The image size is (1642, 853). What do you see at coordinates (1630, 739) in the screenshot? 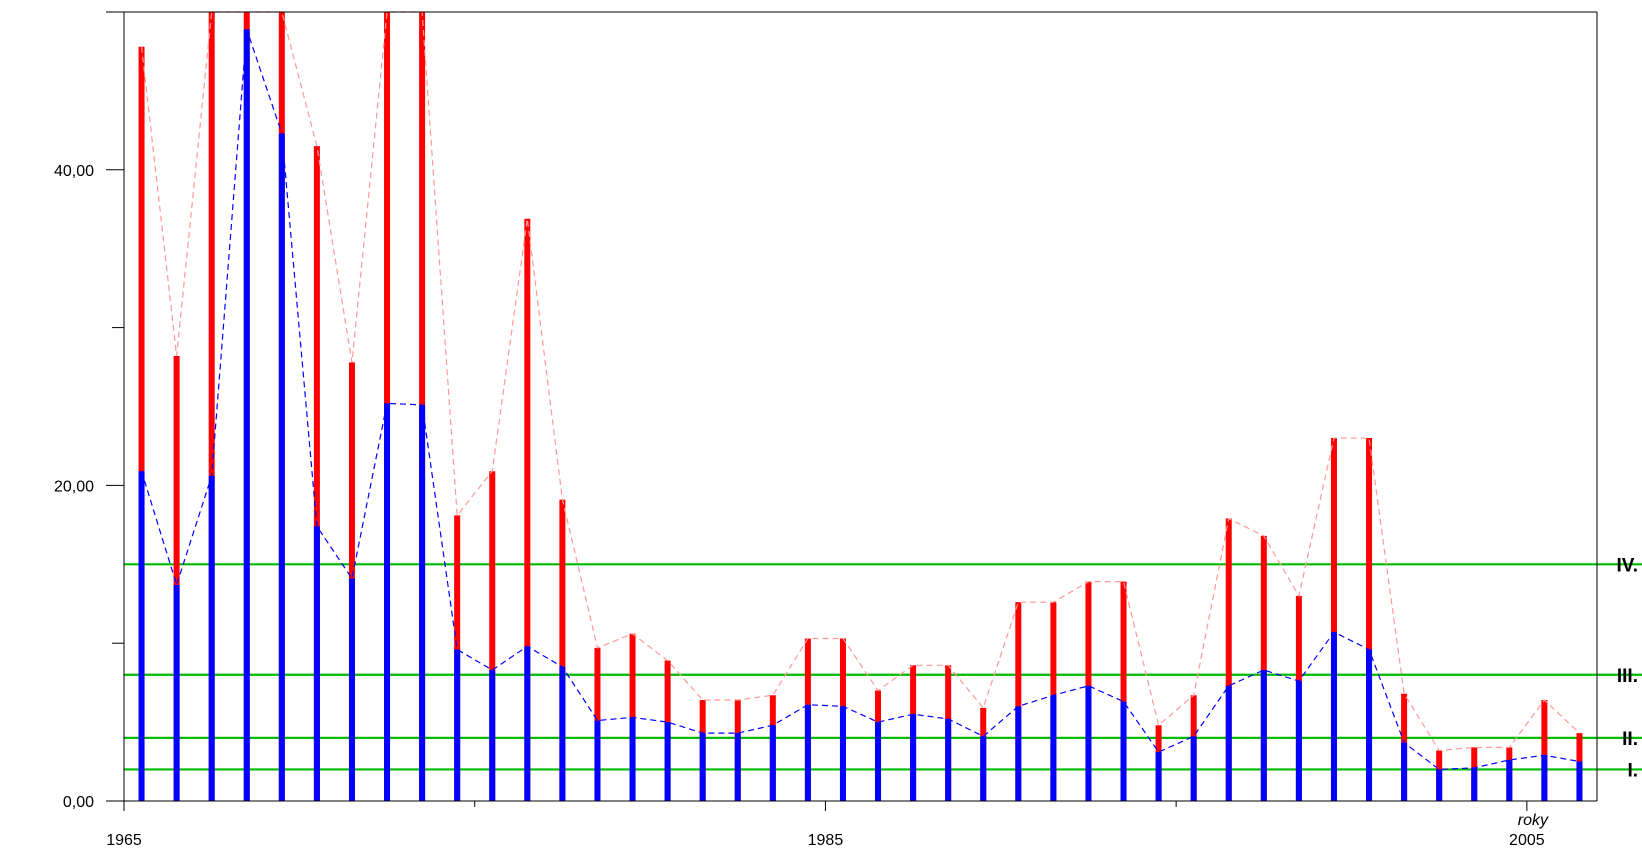
I see `class-label: II.` at bounding box center [1630, 739].